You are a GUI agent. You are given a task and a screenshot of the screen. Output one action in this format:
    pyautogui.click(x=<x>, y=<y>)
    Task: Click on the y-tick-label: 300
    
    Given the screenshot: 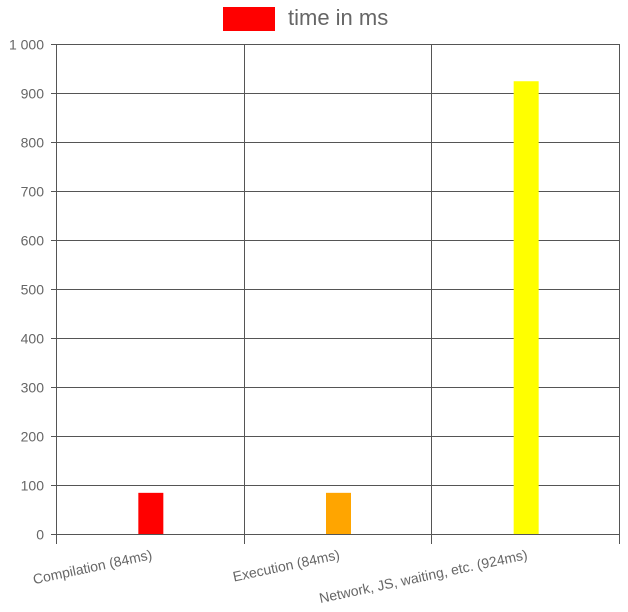 What is the action you would take?
    pyautogui.click(x=33, y=388)
    